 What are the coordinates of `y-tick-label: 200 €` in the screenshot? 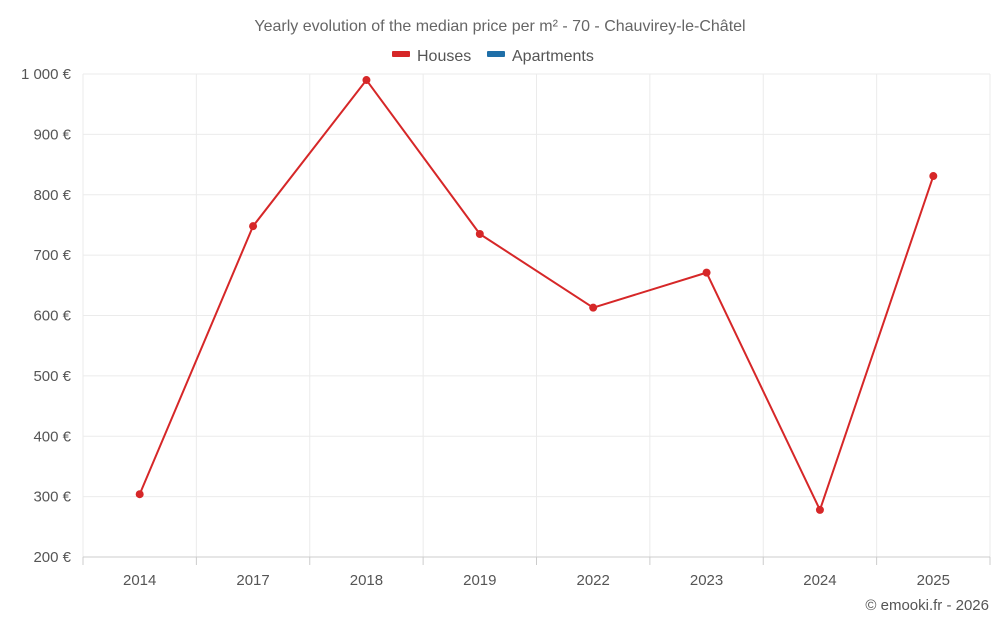 It's located at (52, 557).